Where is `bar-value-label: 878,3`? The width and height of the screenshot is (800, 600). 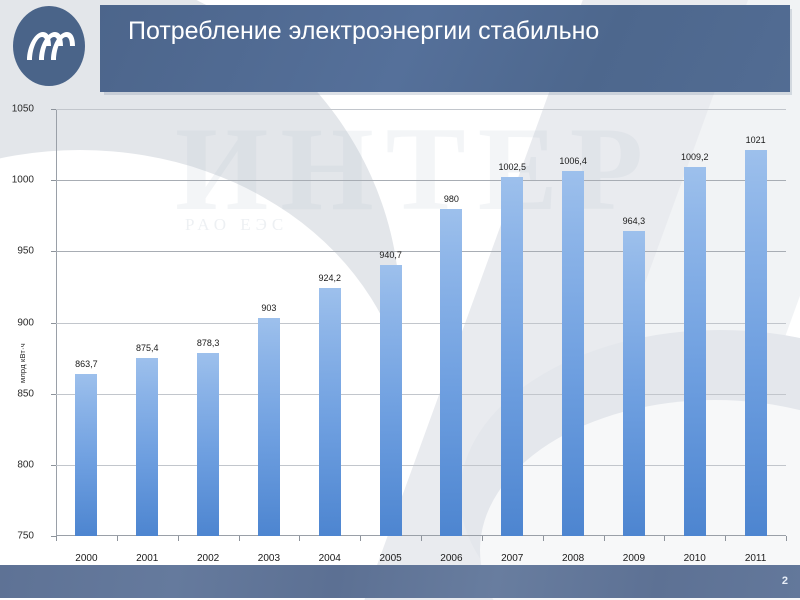
bar-value-label: 878,3 is located at coordinates (208, 343).